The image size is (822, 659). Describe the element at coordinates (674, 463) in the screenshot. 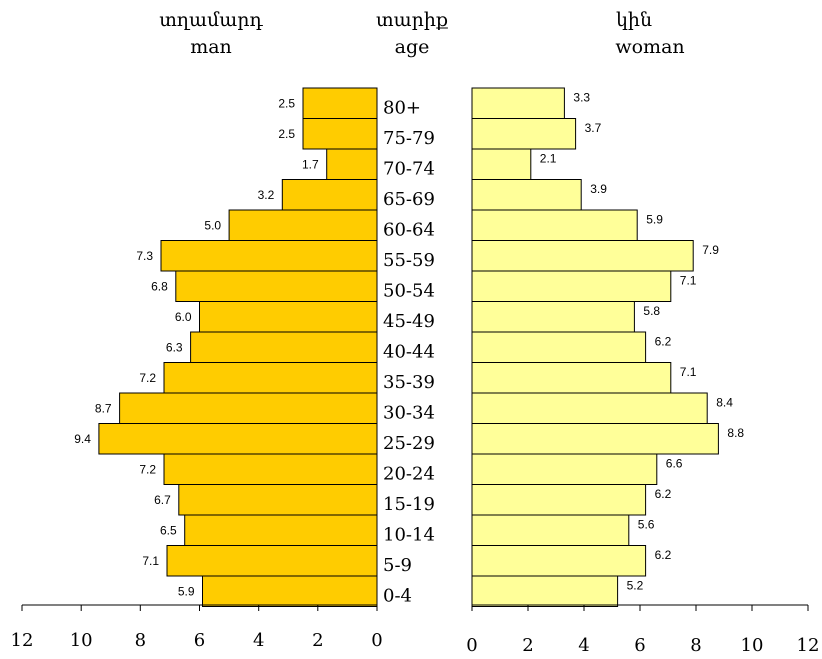

I see `data-label-woman-20-24: 6.6` at that location.